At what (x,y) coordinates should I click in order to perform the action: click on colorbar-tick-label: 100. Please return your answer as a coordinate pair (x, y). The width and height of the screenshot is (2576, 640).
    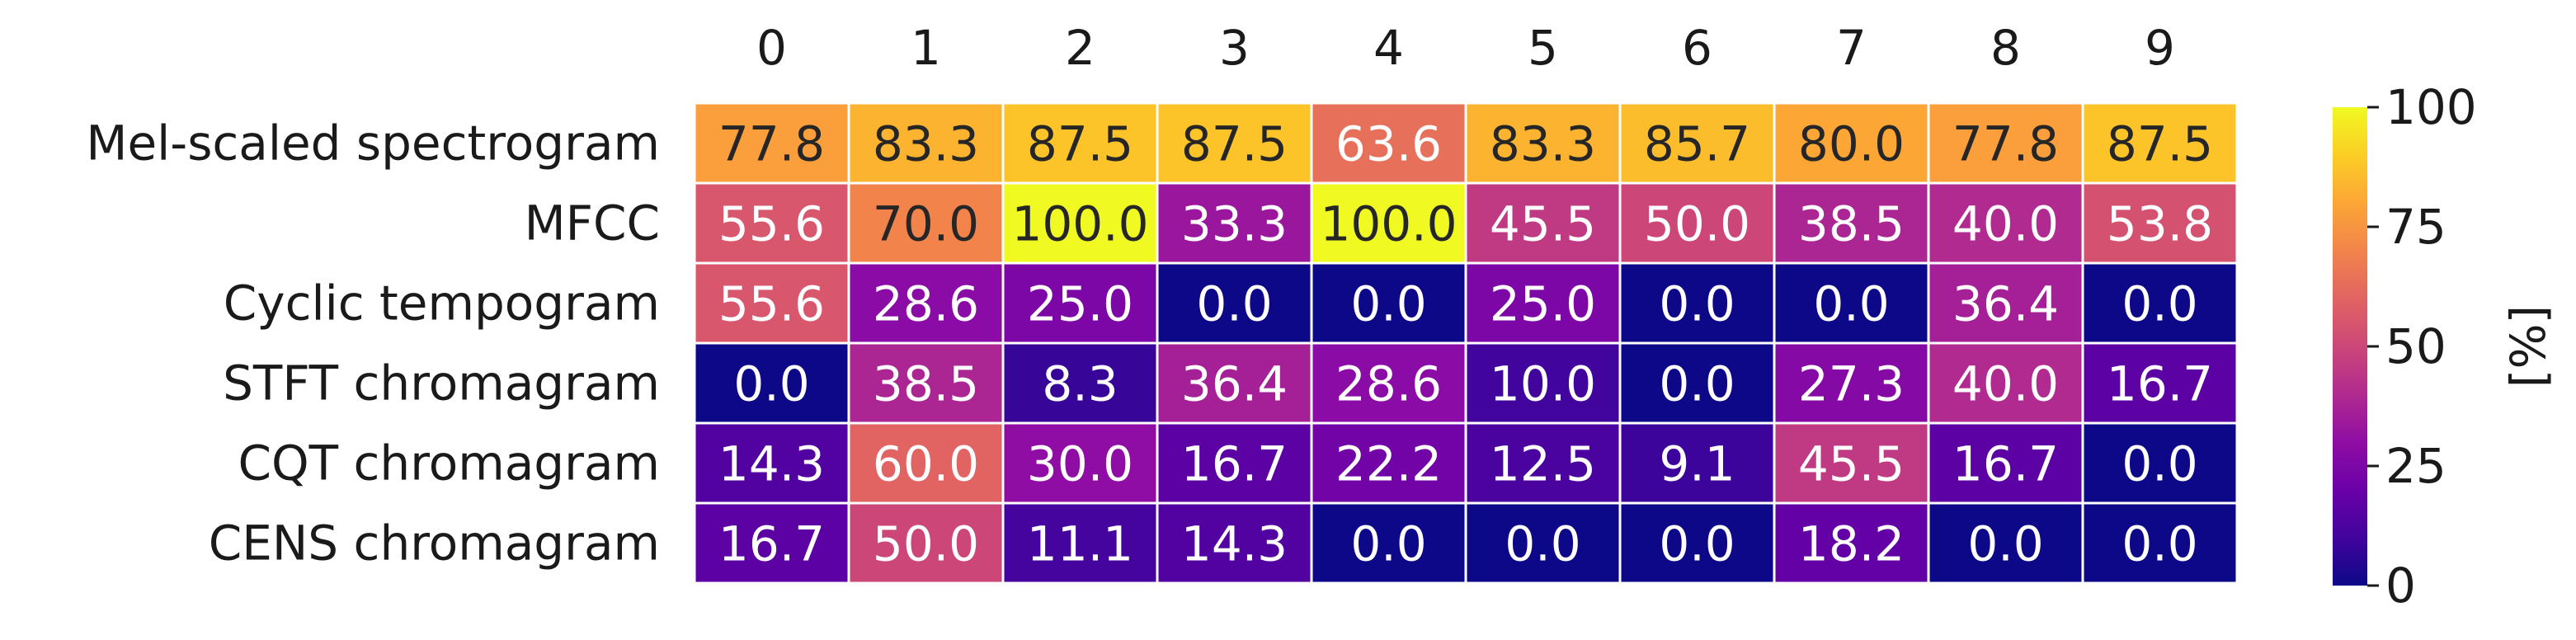
    Looking at the image, I should click on (2431, 107).